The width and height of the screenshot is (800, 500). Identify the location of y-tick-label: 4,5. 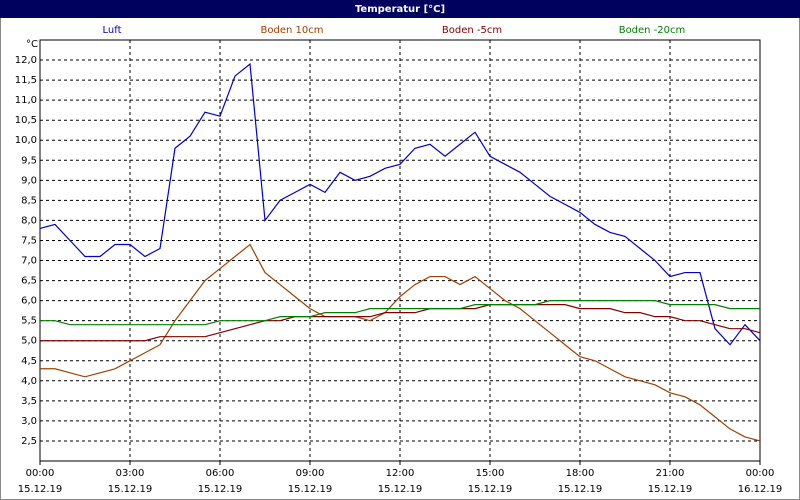
(29, 361).